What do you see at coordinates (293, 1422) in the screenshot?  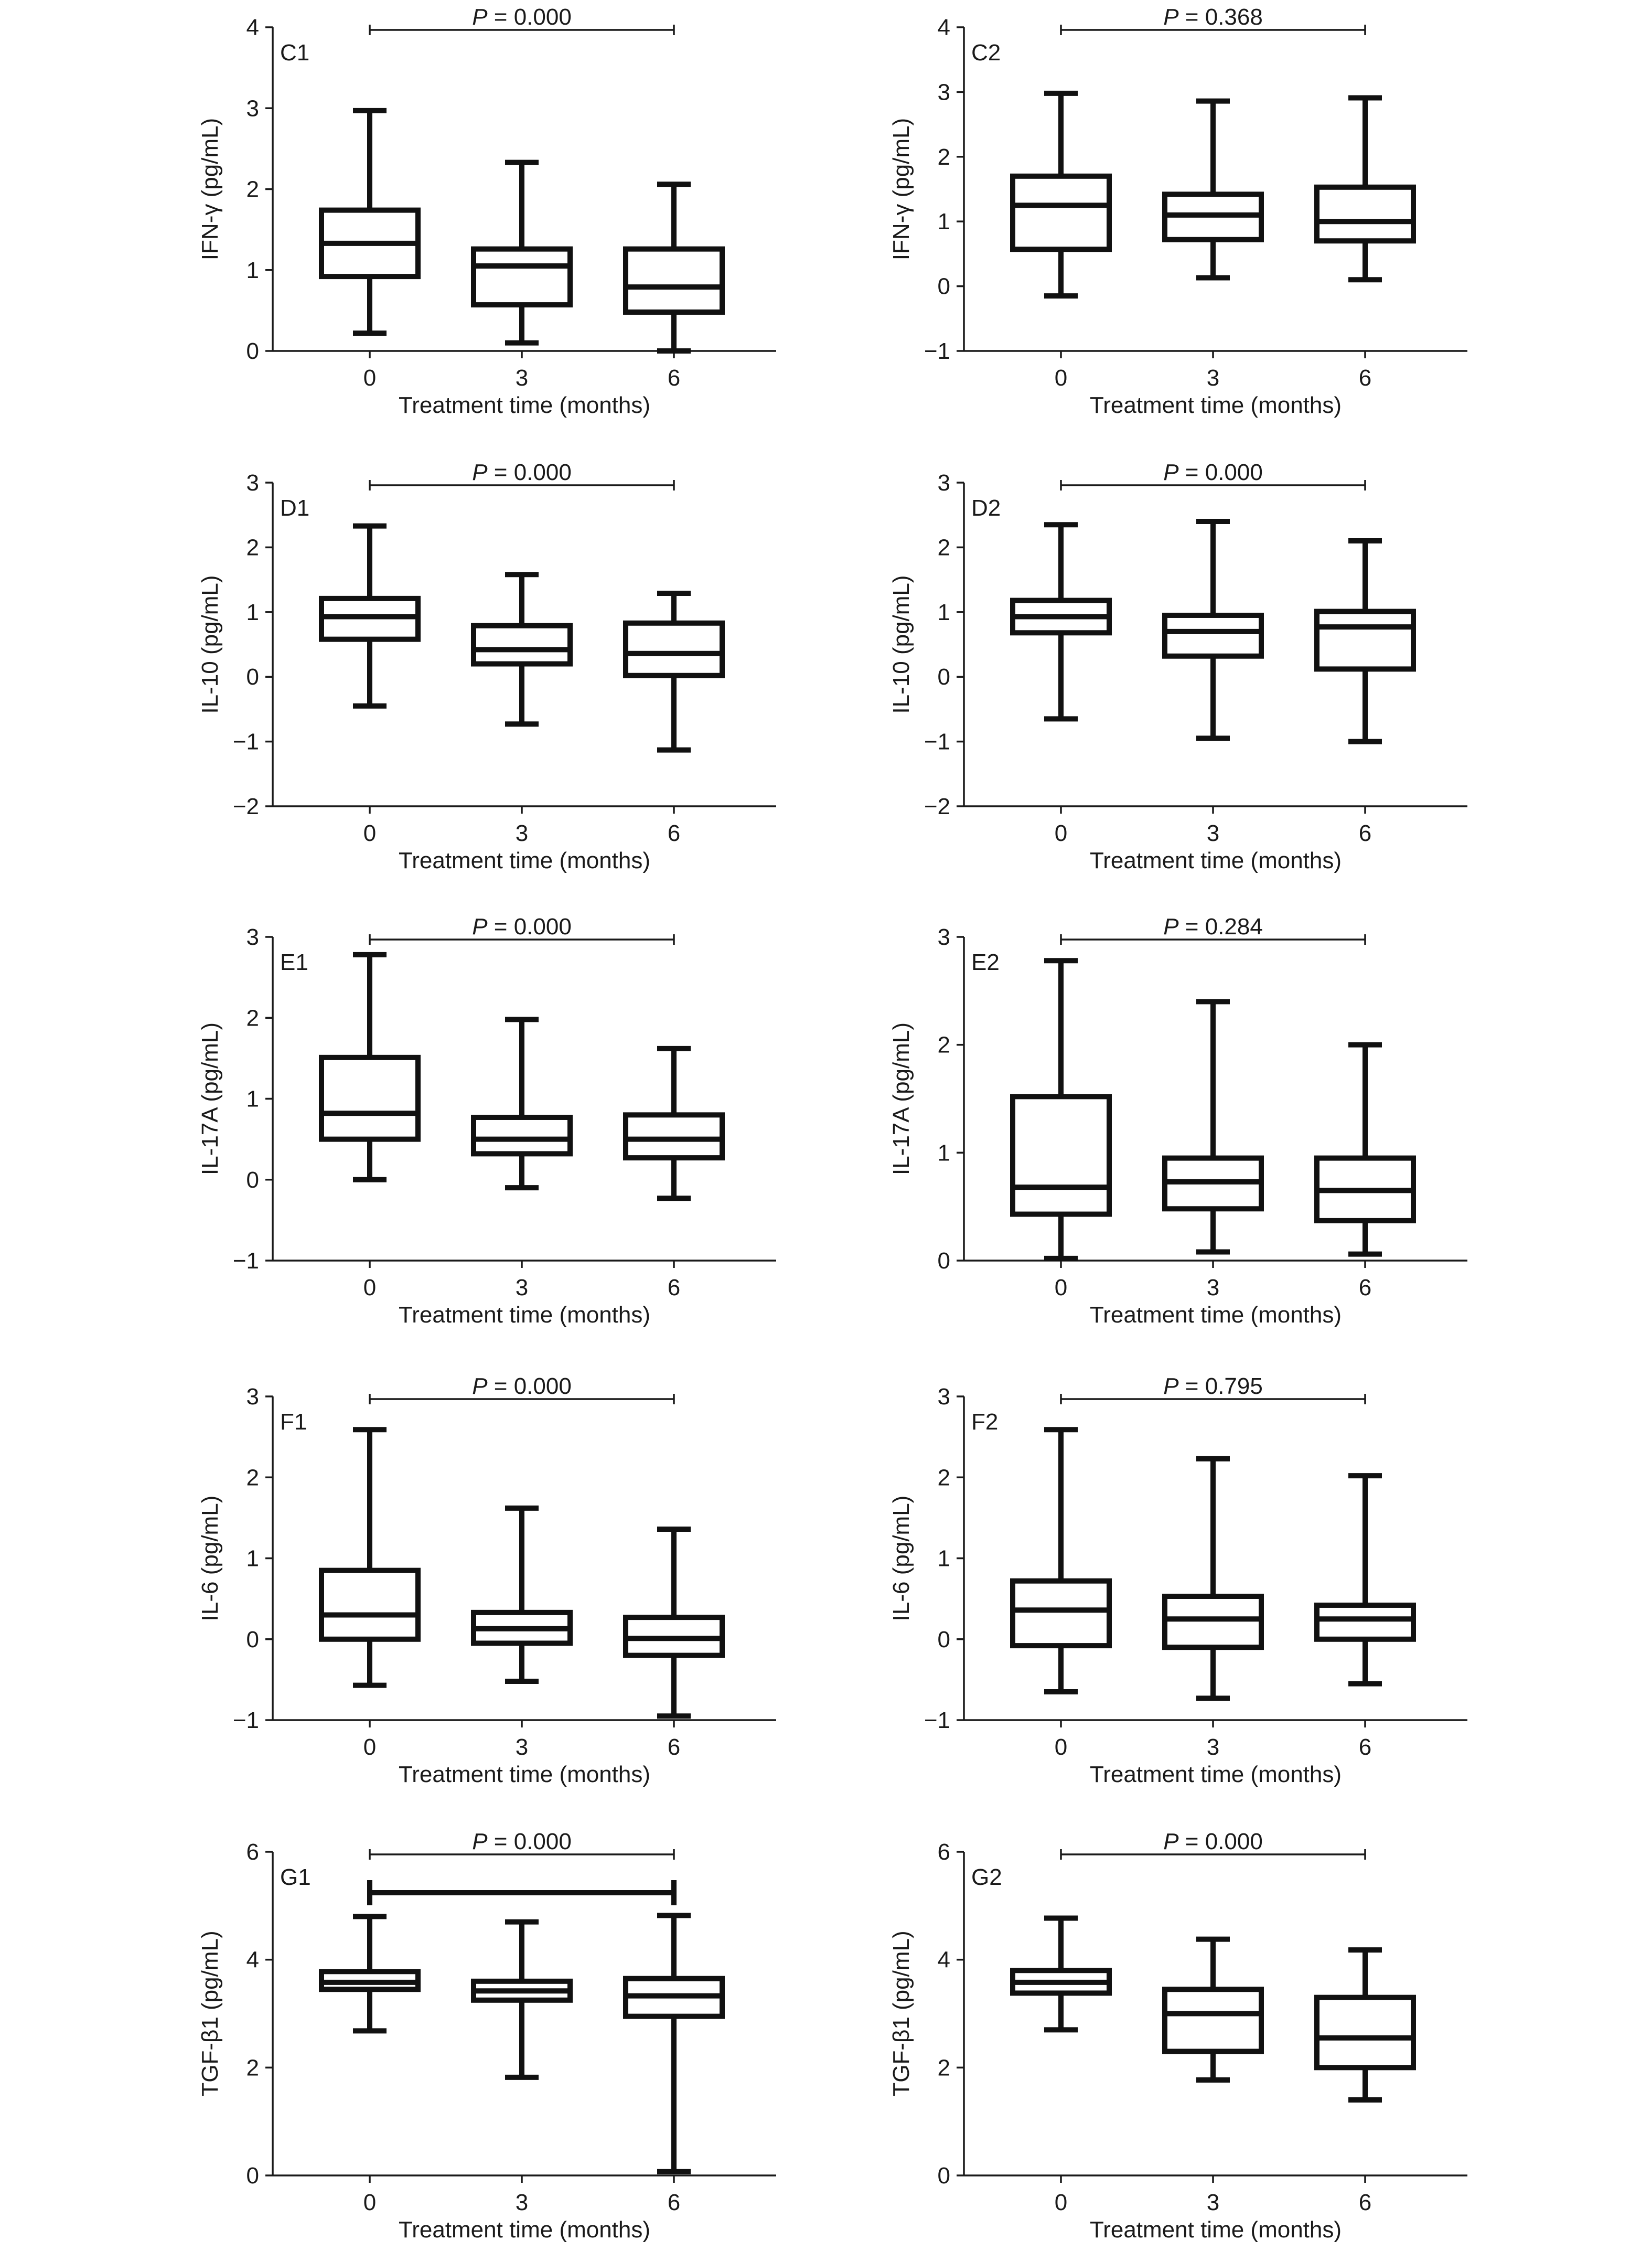 I see `panel-label: F1` at bounding box center [293, 1422].